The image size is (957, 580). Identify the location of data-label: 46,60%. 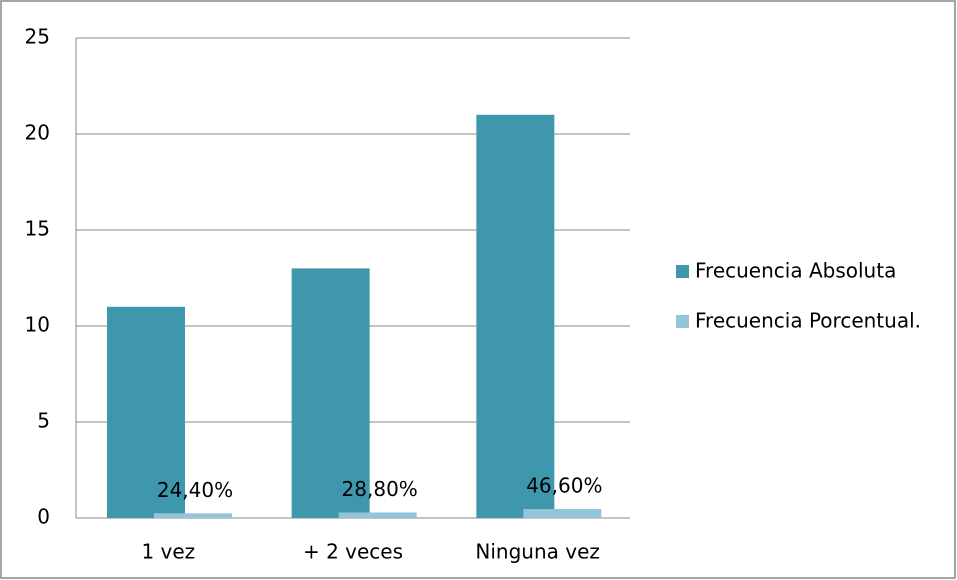
(564, 486).